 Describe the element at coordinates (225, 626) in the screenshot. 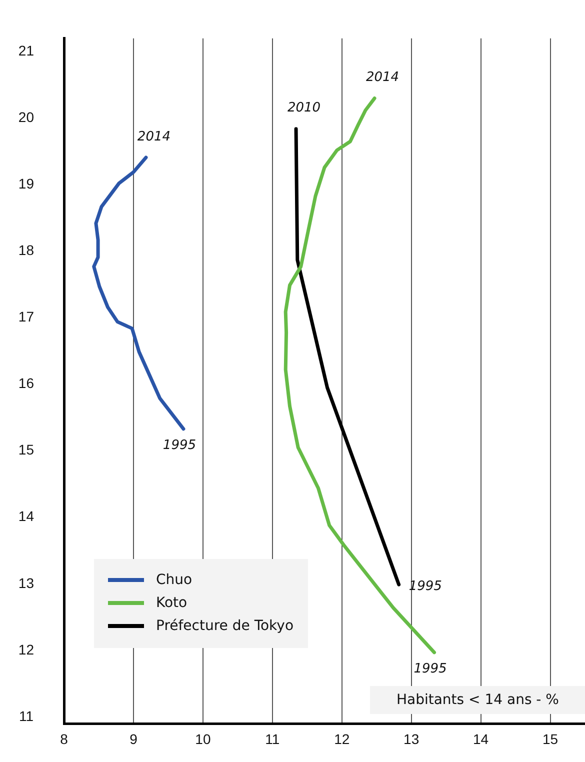

I see `legend-label: Préfecture de Tokyo` at that location.